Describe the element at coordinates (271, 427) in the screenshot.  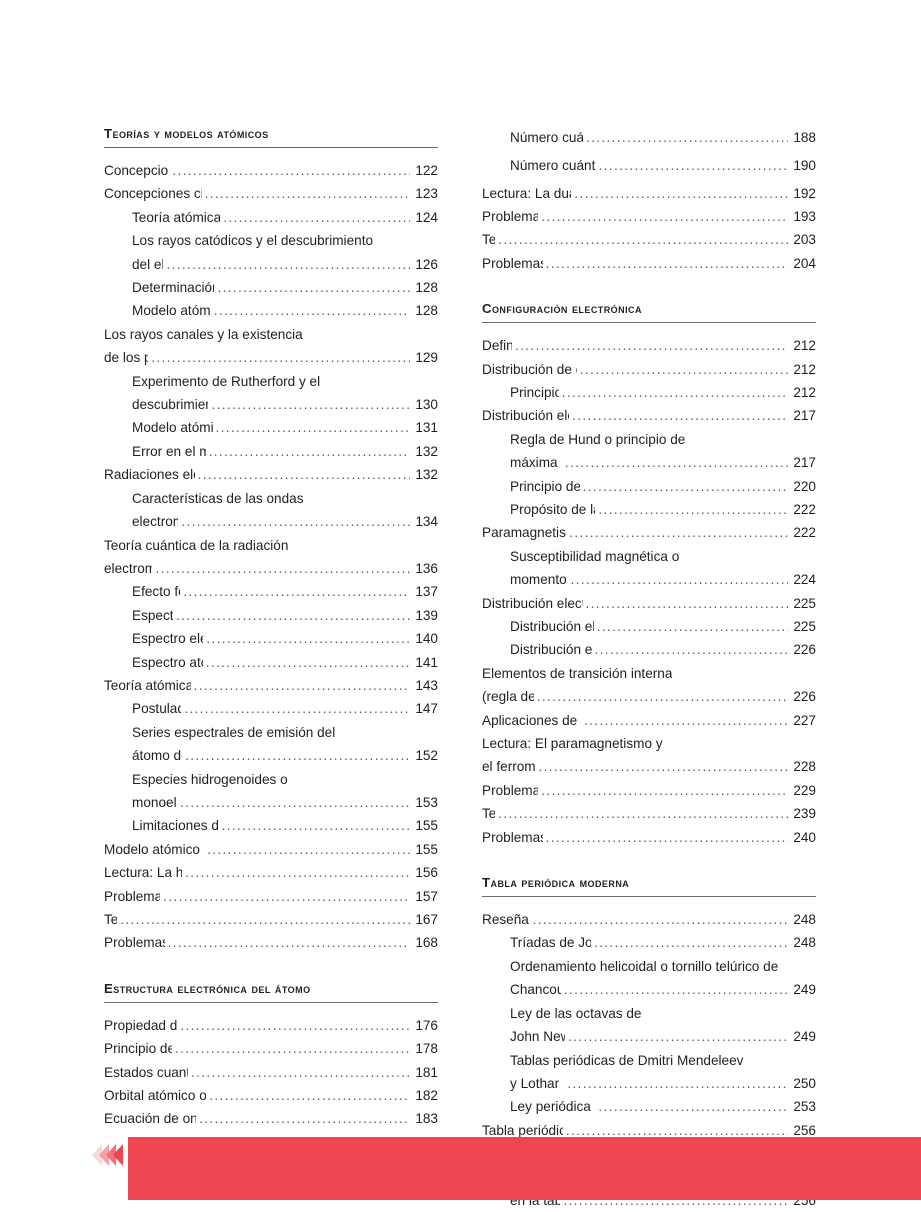
I see `toc-entry: Modelo atómico de Rutherford (1911) 131` at that location.